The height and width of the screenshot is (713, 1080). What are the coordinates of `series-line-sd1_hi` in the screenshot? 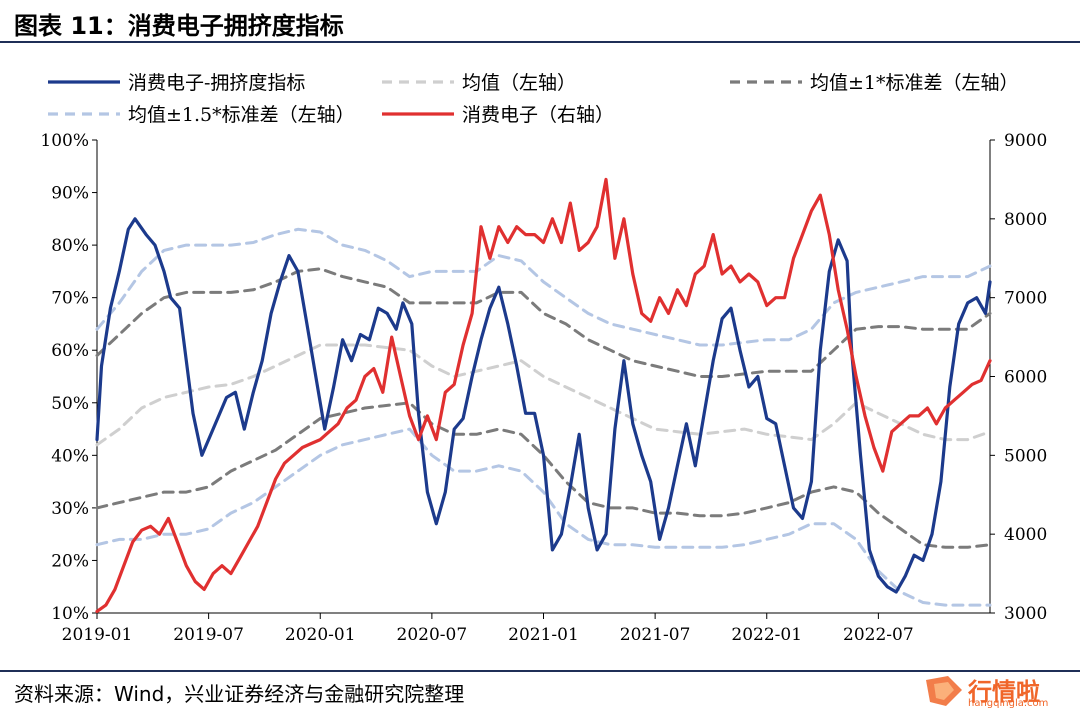 It's located at (543, 322).